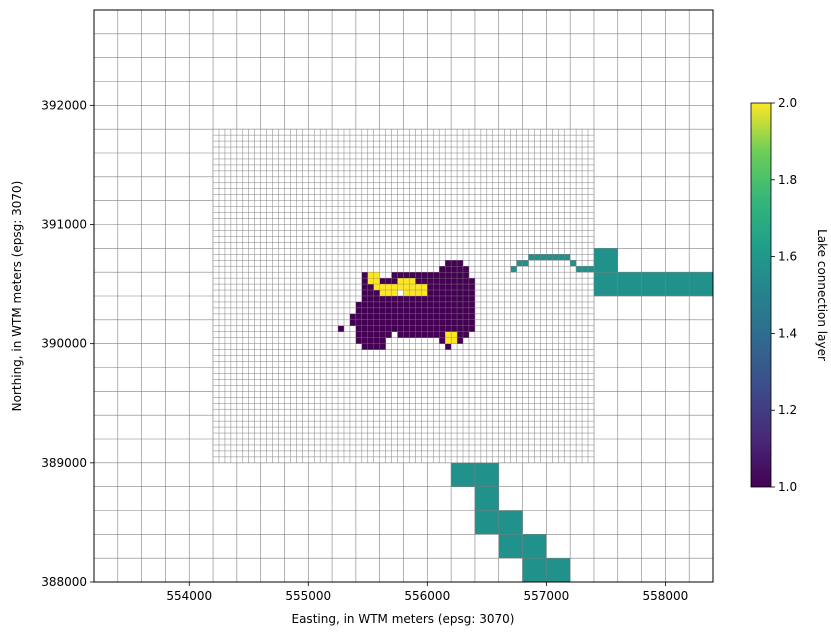  I want to click on y-tick-label: 391000, so click(64, 225).